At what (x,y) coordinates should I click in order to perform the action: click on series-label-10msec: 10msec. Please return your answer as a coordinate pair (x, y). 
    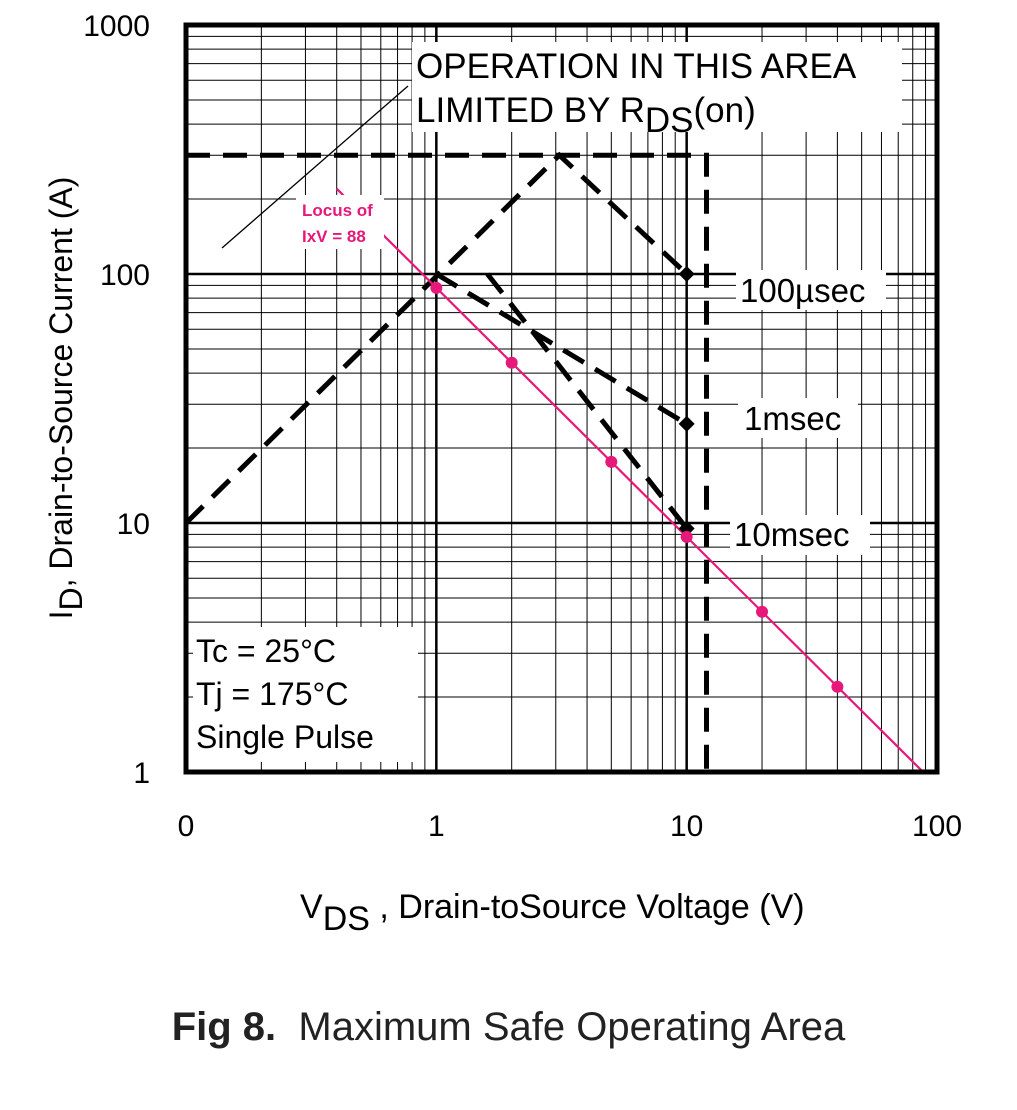
    Looking at the image, I should click on (792, 534).